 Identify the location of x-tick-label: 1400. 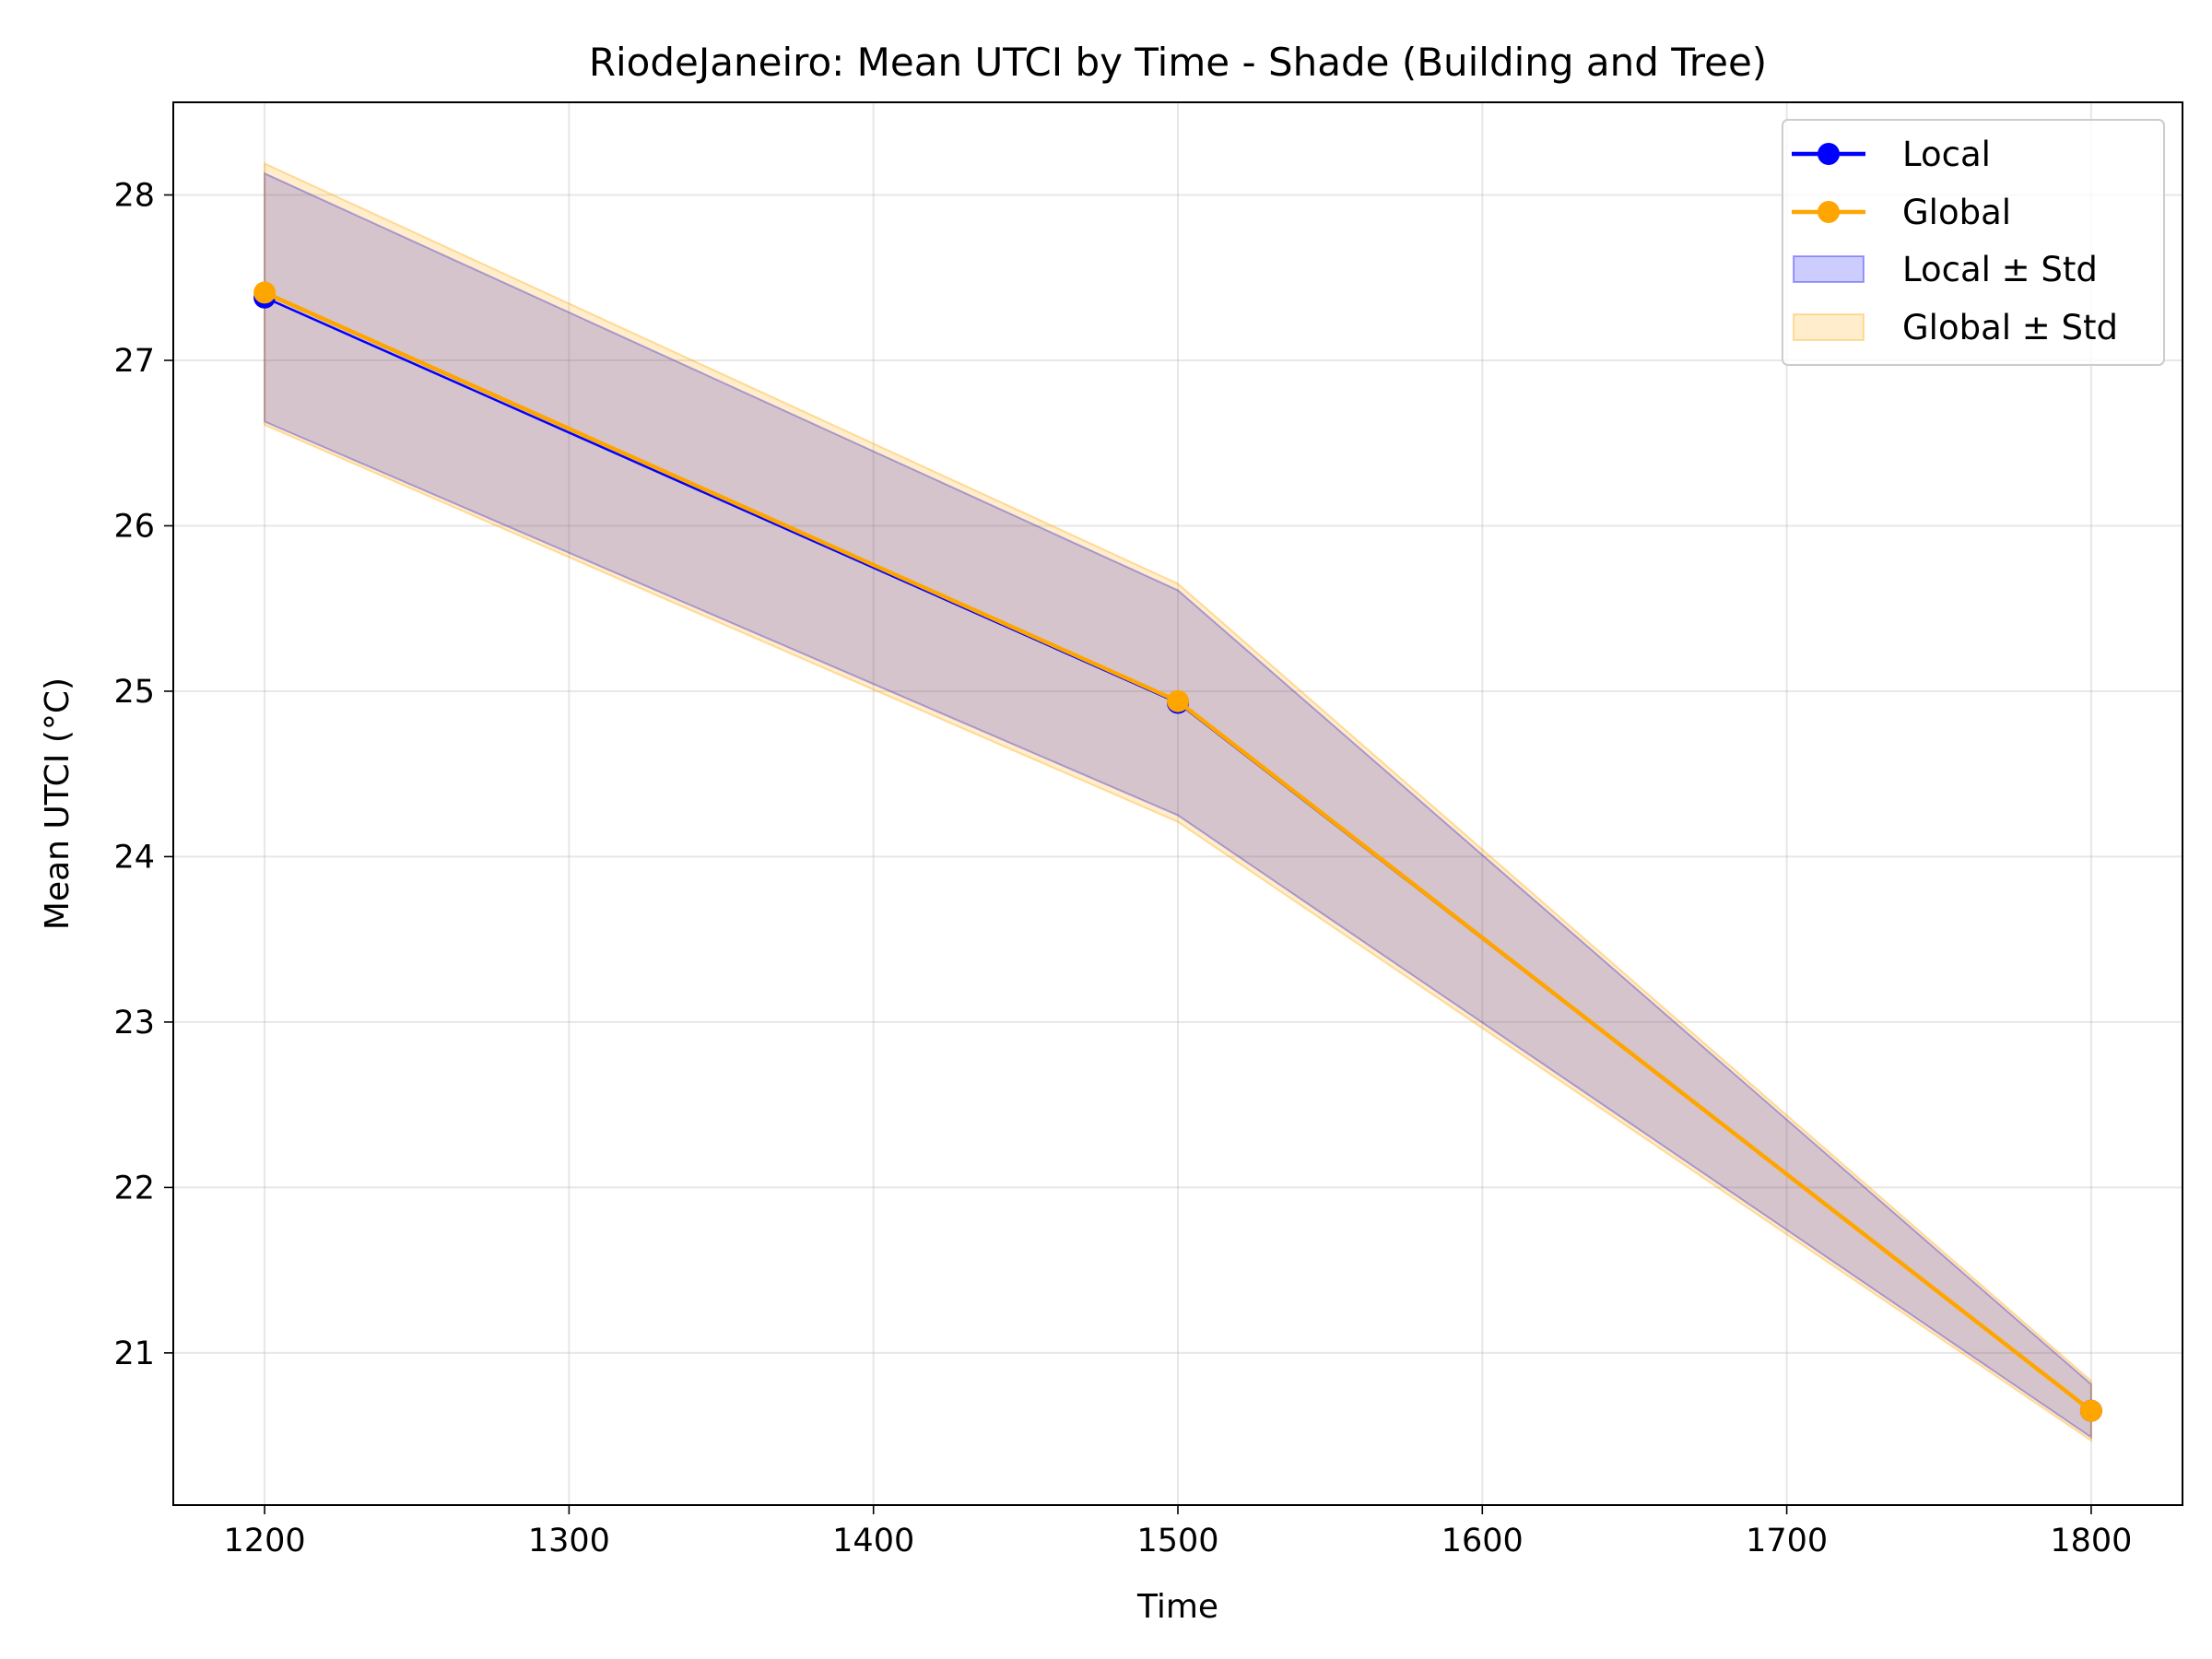
(873, 1541).